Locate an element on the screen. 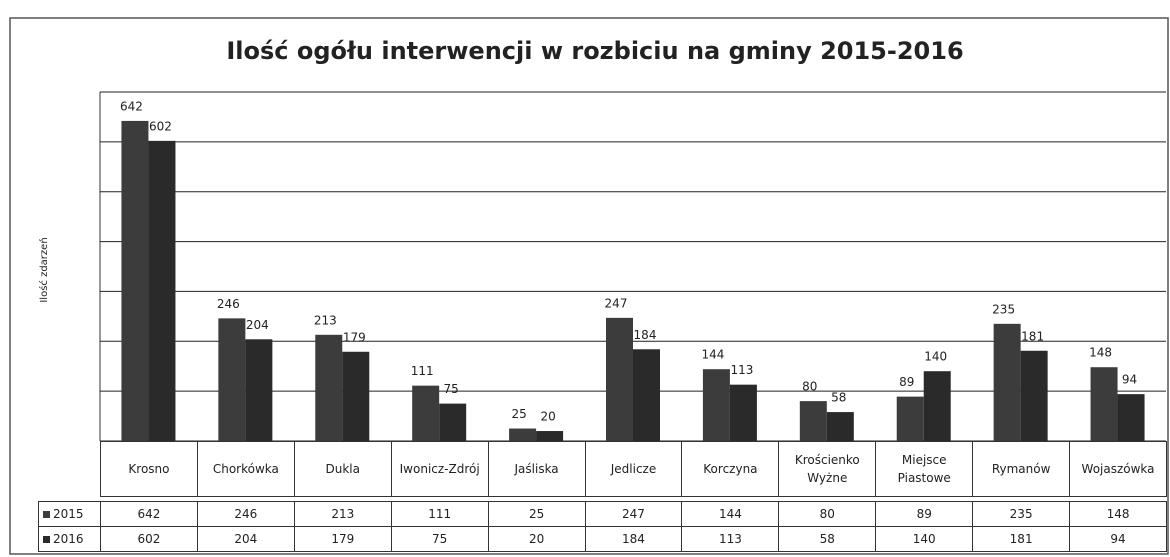 The width and height of the screenshot is (1170, 557). cell-text: Rymanów is located at coordinates (1021, 469).